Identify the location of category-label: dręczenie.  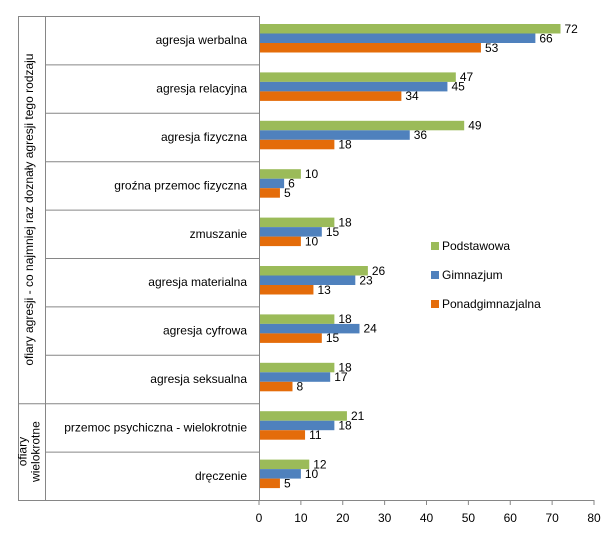
(221, 476).